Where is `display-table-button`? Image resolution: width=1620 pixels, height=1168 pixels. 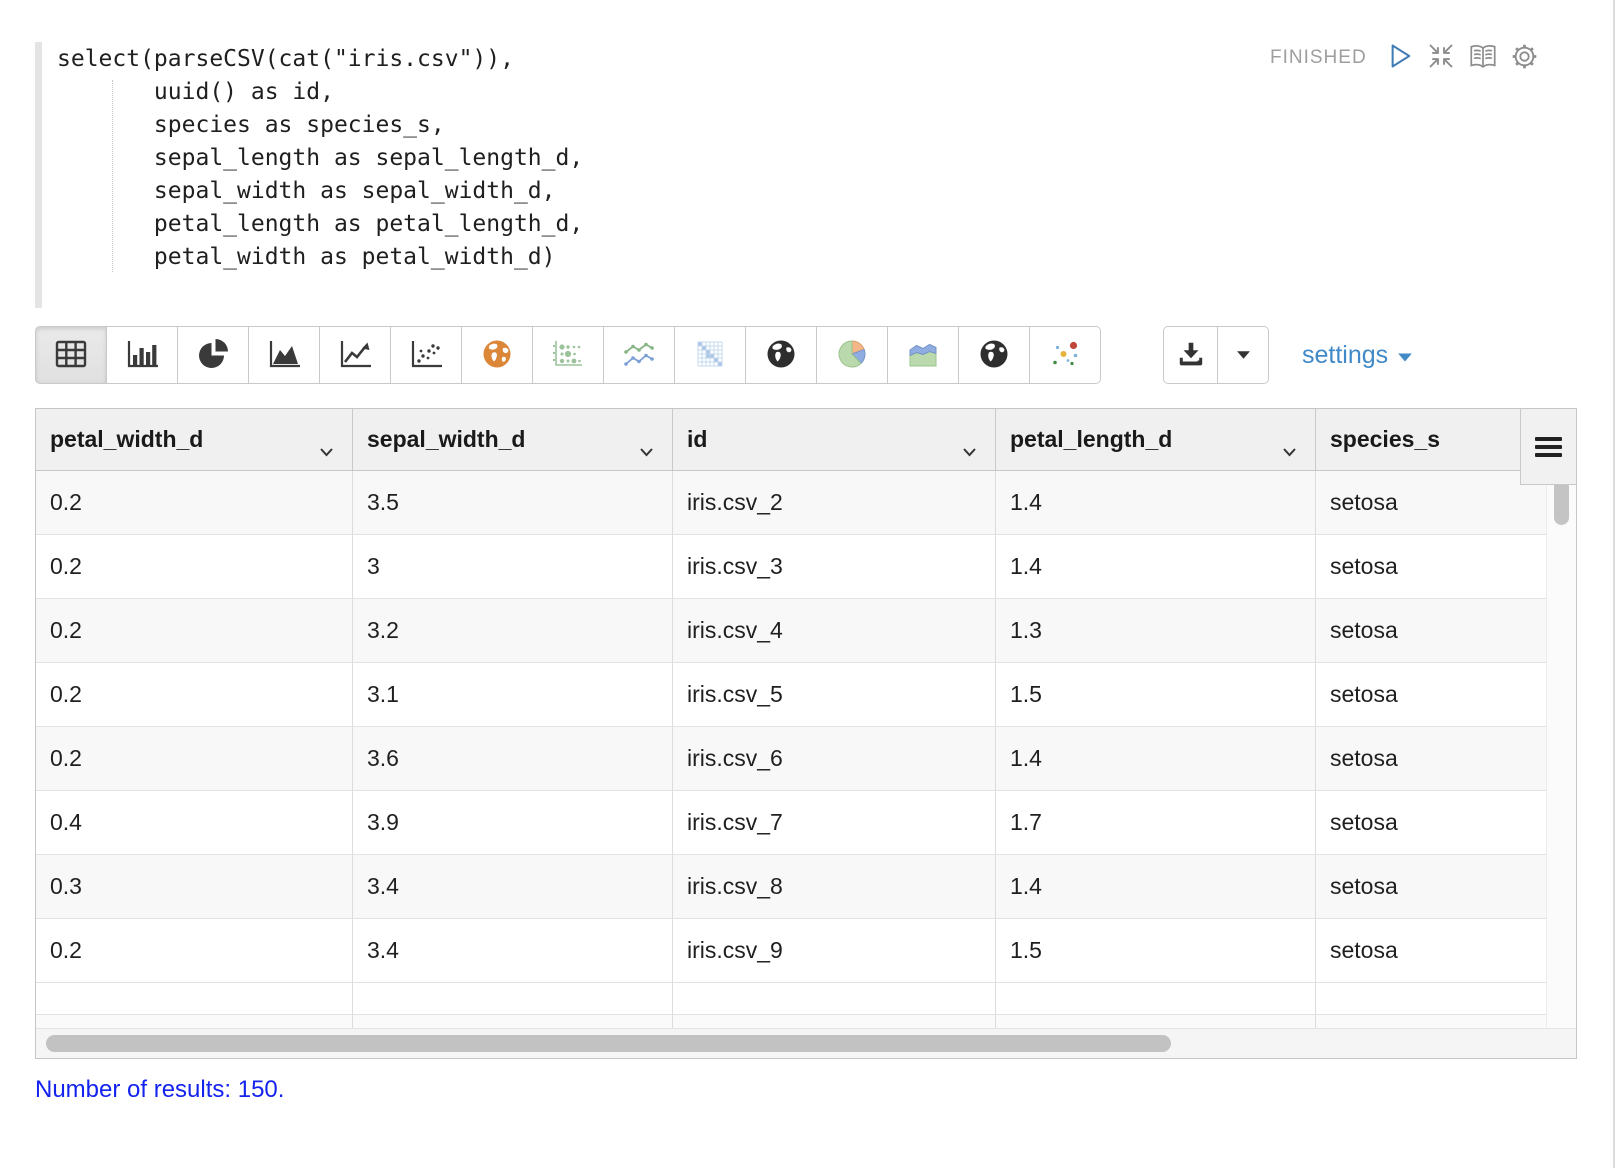
display-table-button is located at coordinates (71, 355).